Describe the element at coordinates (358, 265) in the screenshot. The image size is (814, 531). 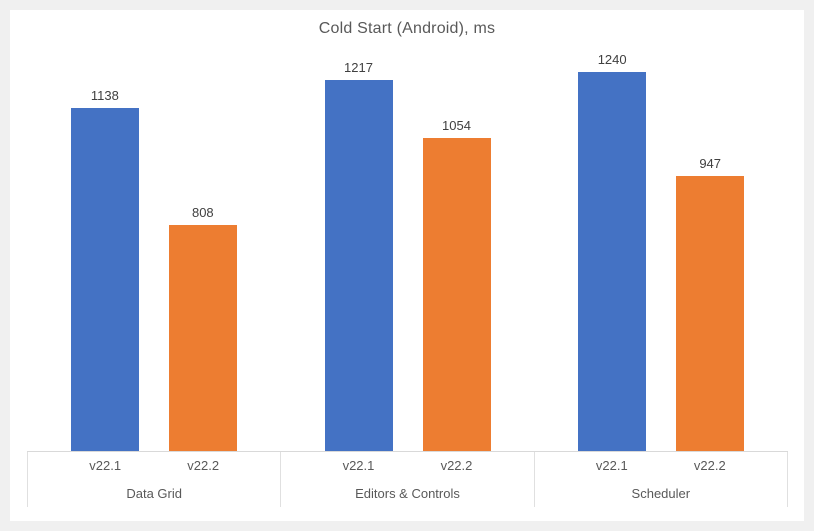
I see `bar-v22.1-editors-controls` at that location.